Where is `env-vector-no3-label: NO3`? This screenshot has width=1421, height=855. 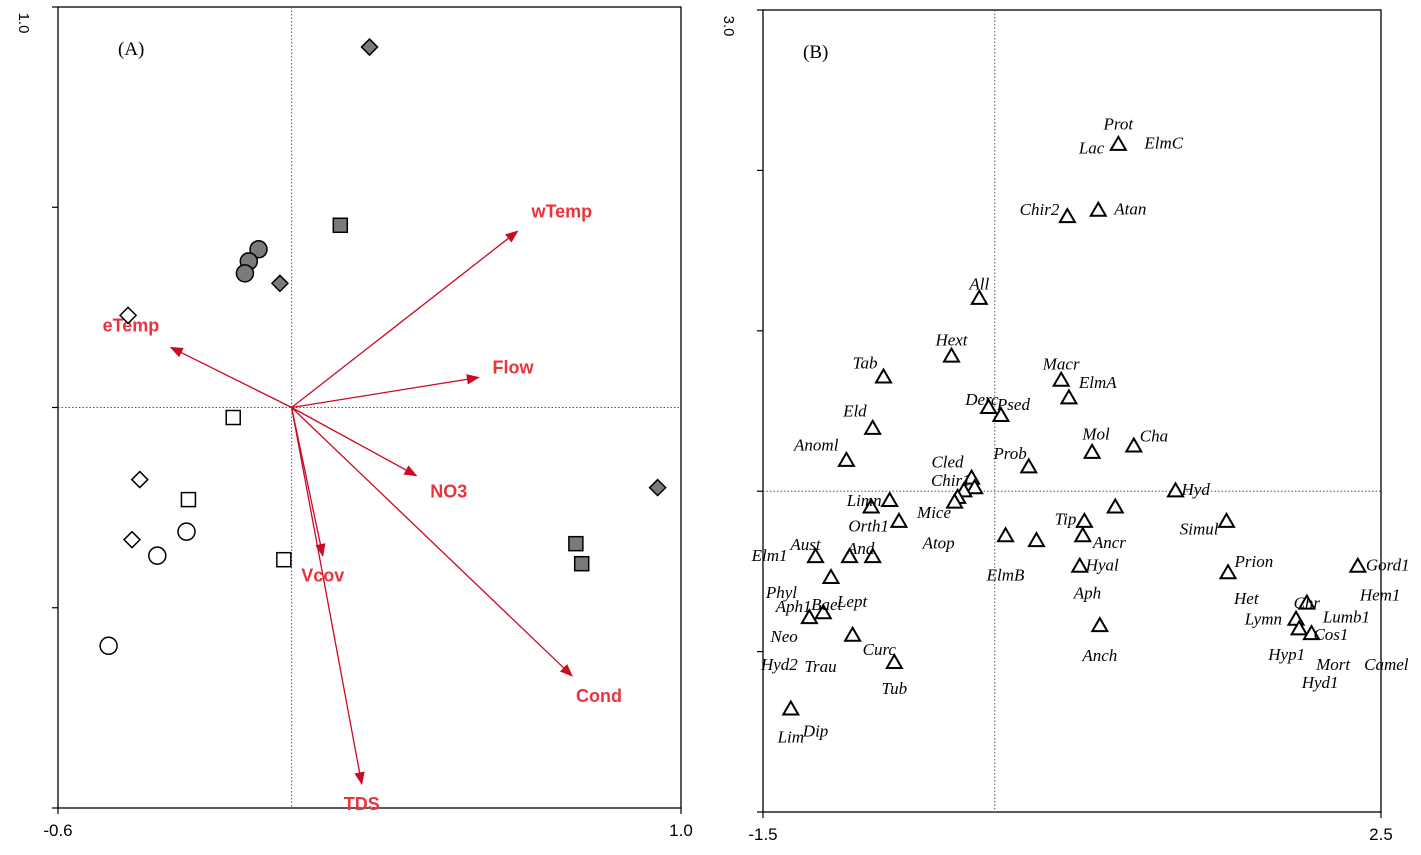
env-vector-no3-label: NO3 is located at coordinates (448, 492).